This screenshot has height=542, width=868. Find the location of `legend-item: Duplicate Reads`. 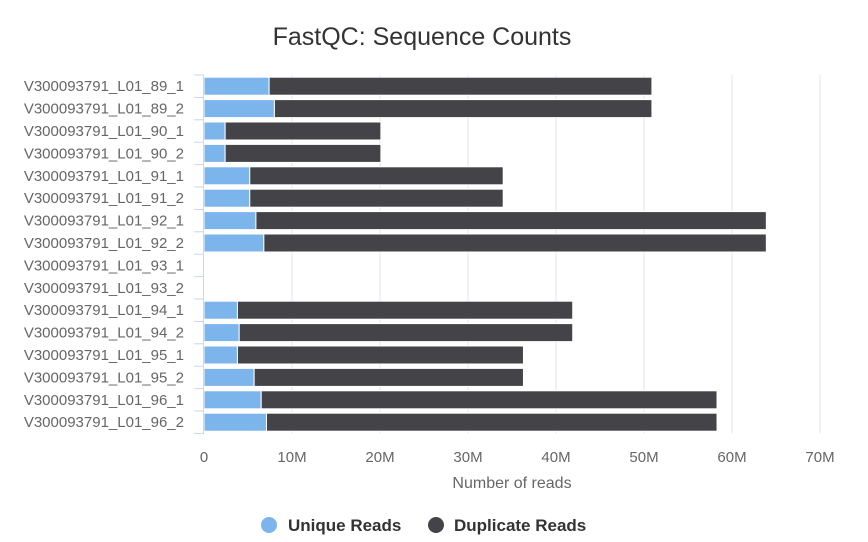

legend-item: Duplicate Reads is located at coordinates (507, 525).